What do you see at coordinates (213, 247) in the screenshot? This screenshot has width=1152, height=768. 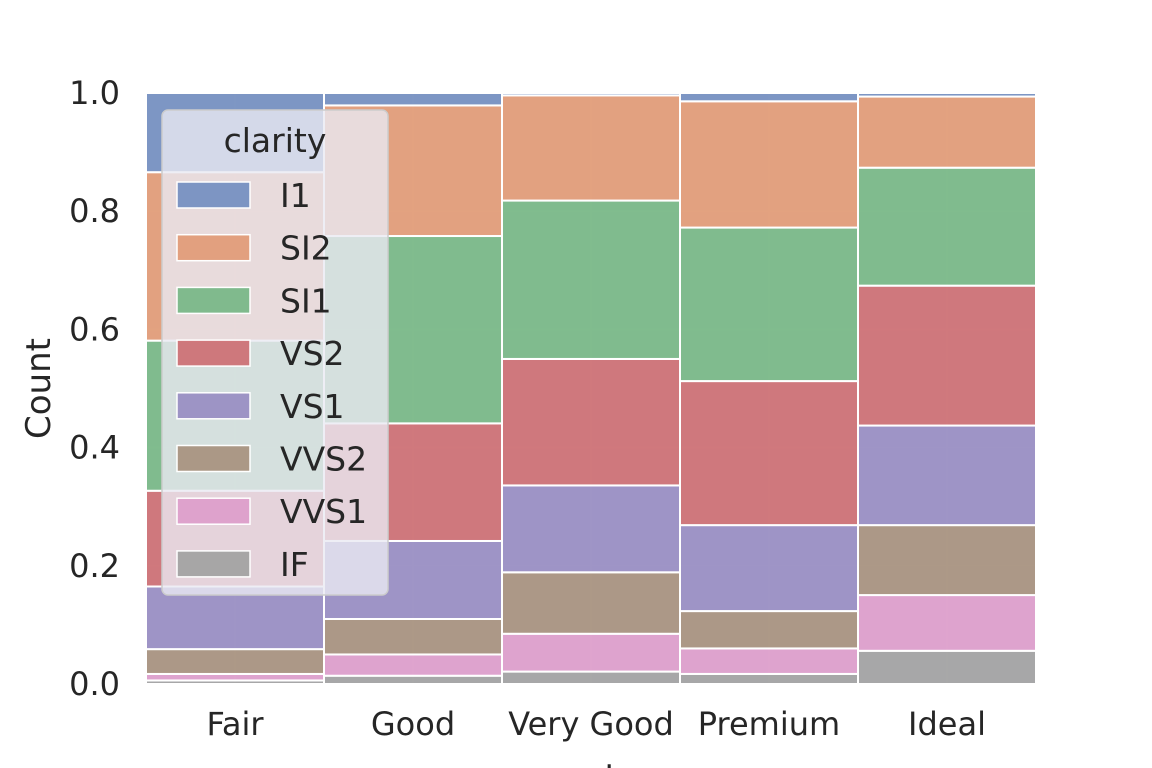 I see `legend-swatch-si2` at bounding box center [213, 247].